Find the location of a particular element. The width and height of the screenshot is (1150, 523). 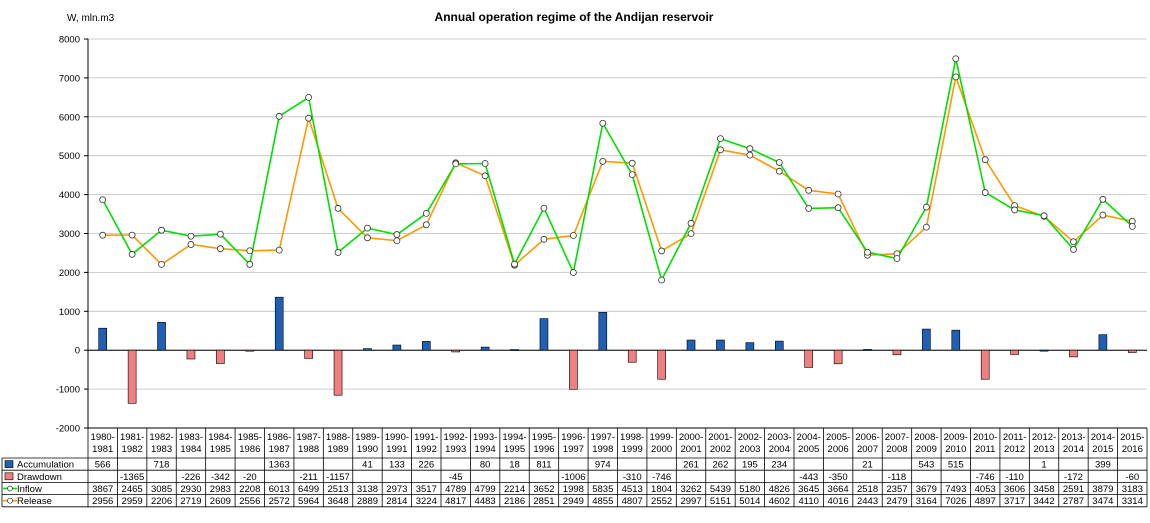

release-value: 3224 is located at coordinates (426, 501).